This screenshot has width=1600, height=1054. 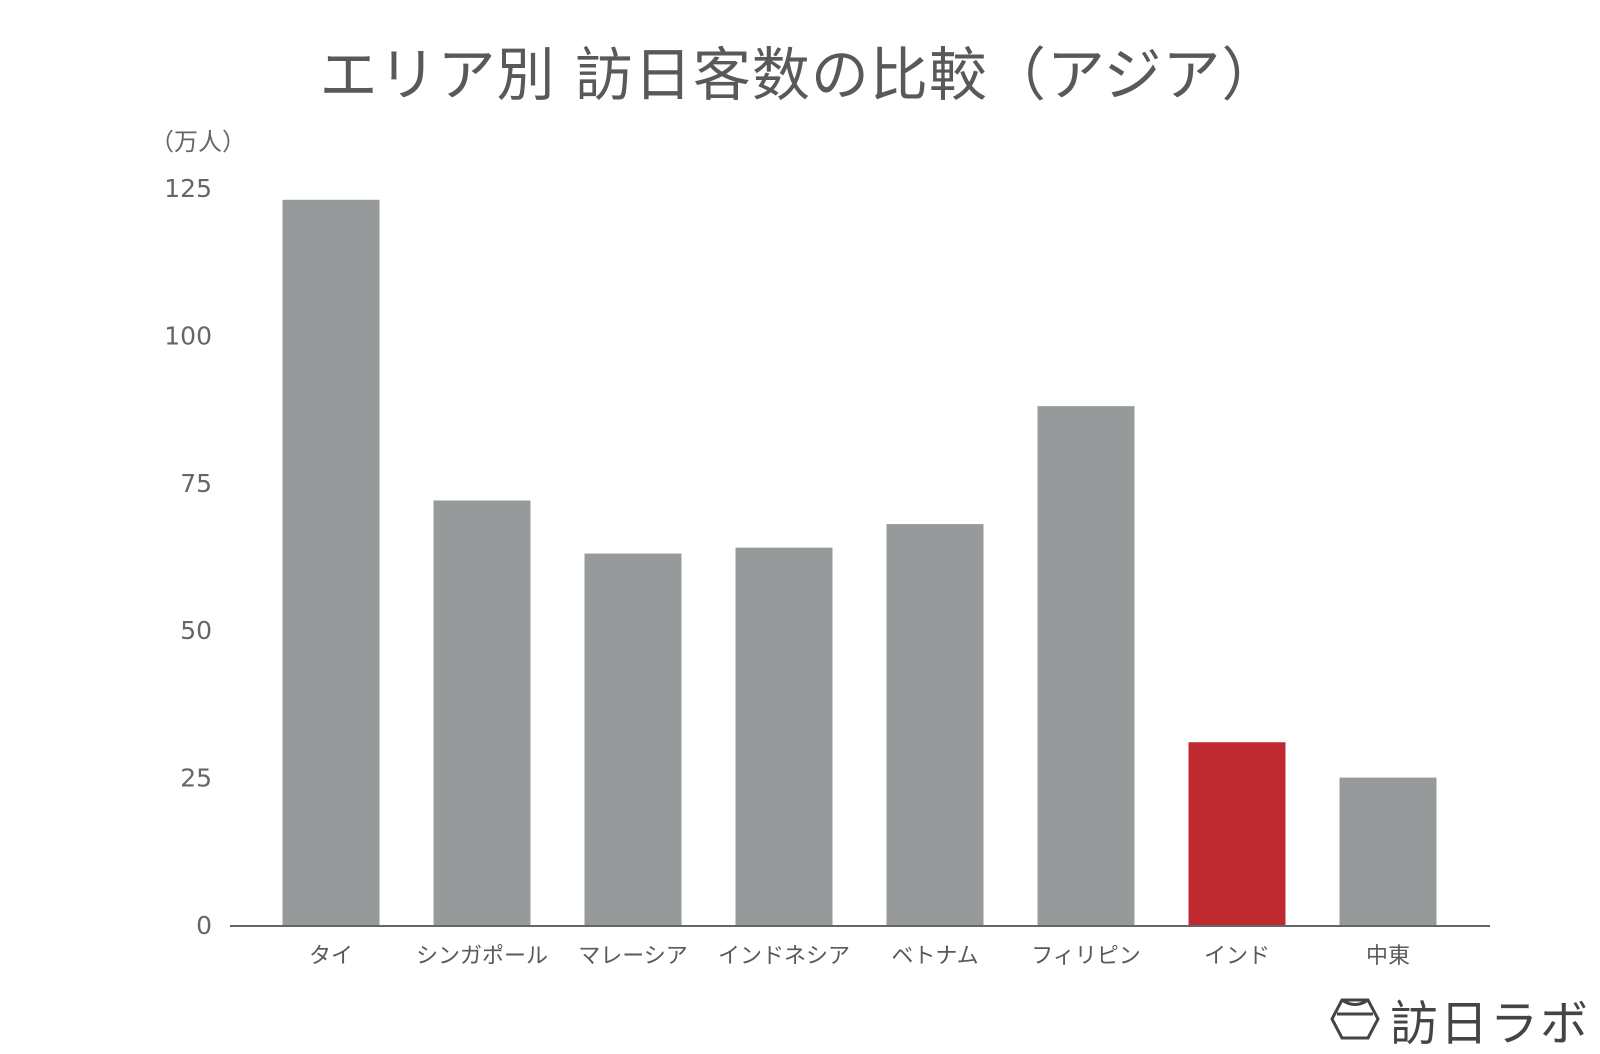 I want to click on y-tick-label: 125, so click(x=188, y=188).